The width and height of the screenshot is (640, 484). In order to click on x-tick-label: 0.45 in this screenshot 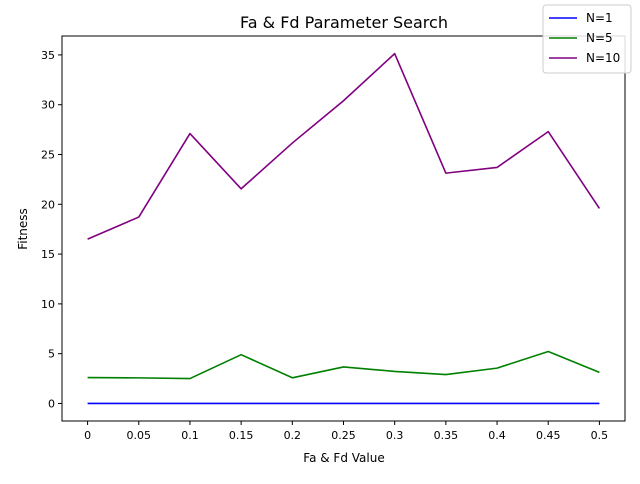, I will do `click(548, 435)`.